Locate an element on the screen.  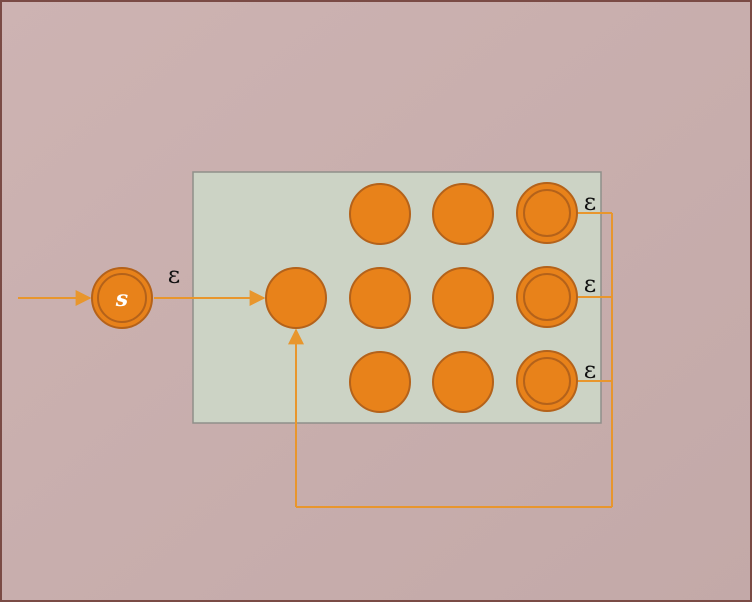
accepting-state-top is located at coordinates (547, 213).